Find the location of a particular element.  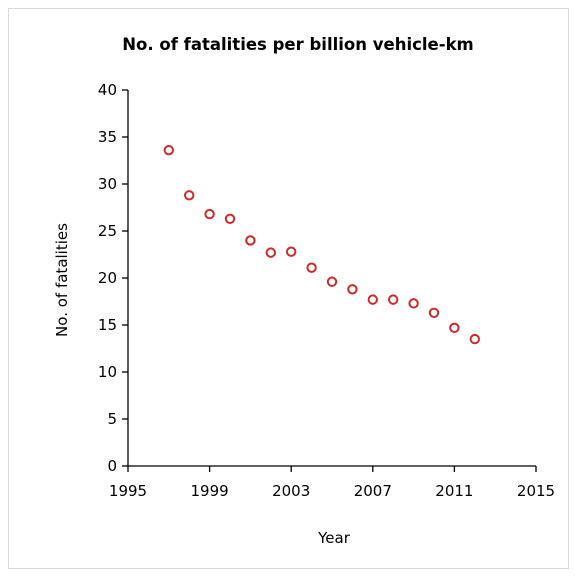

y-axis-ticks: 0 5 10 15 20 25 30 35 40 is located at coordinates (113, 278).